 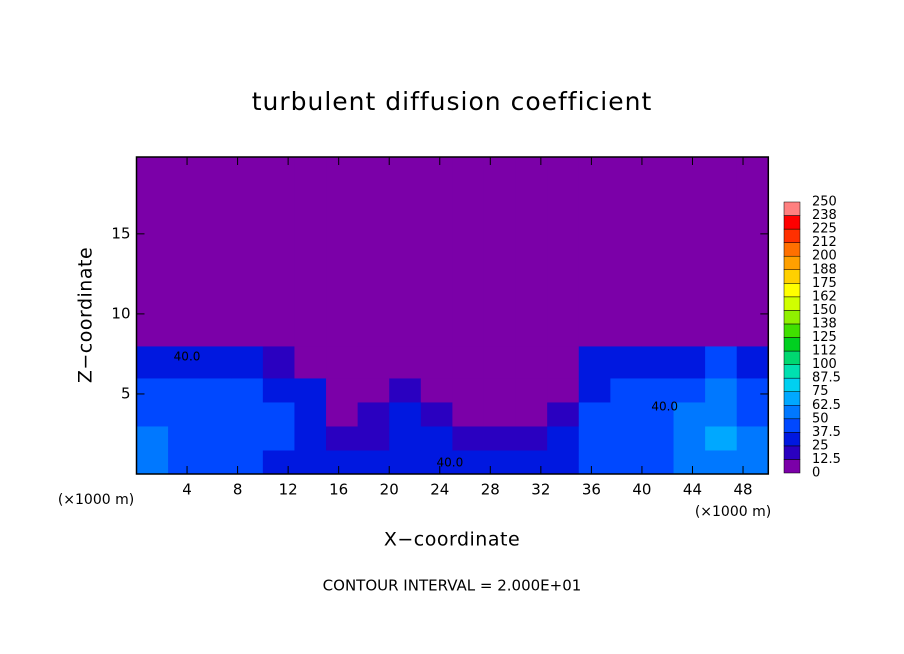 I want to click on colorbar-label: 162, so click(x=824, y=296).